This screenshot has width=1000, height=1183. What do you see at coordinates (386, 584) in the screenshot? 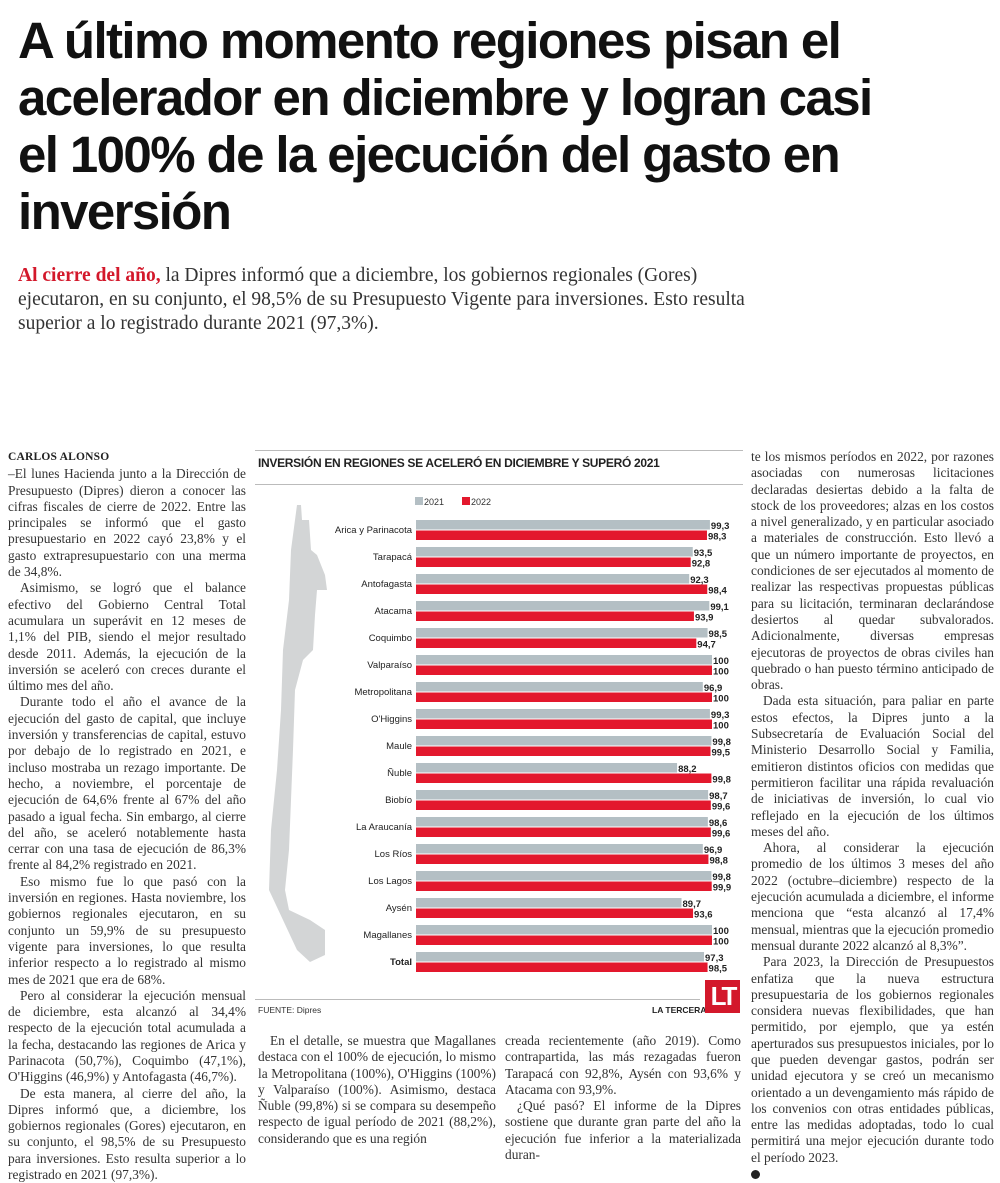
I see `category-label: Antofagasta` at bounding box center [386, 584].